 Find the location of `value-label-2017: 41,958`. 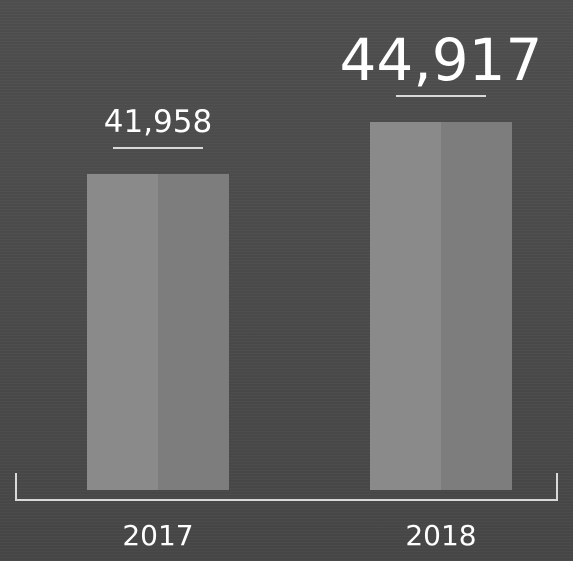

value-label-2017: 41,958 is located at coordinates (158, 122).